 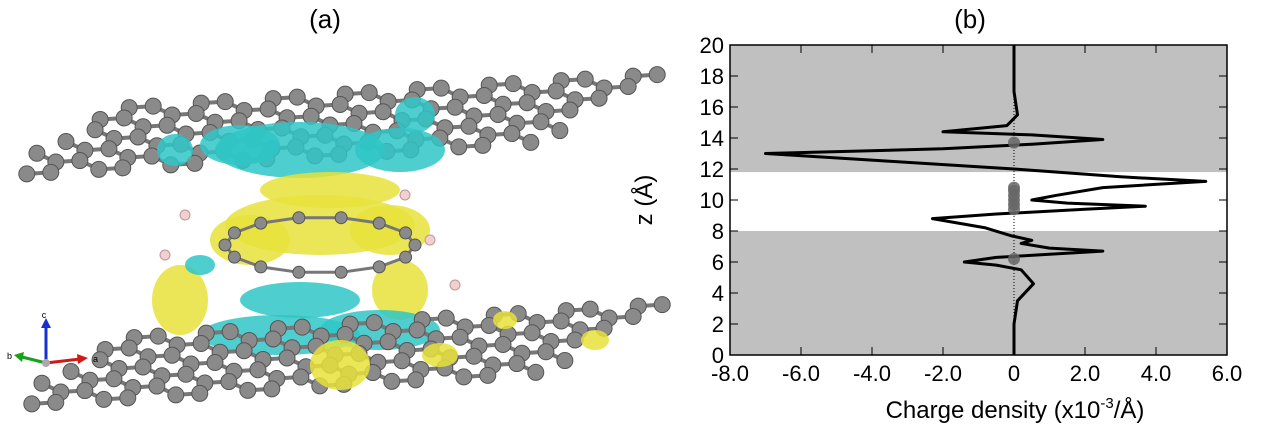 What do you see at coordinates (46, 323) in the screenshot?
I see `triad-c-head` at bounding box center [46, 323].